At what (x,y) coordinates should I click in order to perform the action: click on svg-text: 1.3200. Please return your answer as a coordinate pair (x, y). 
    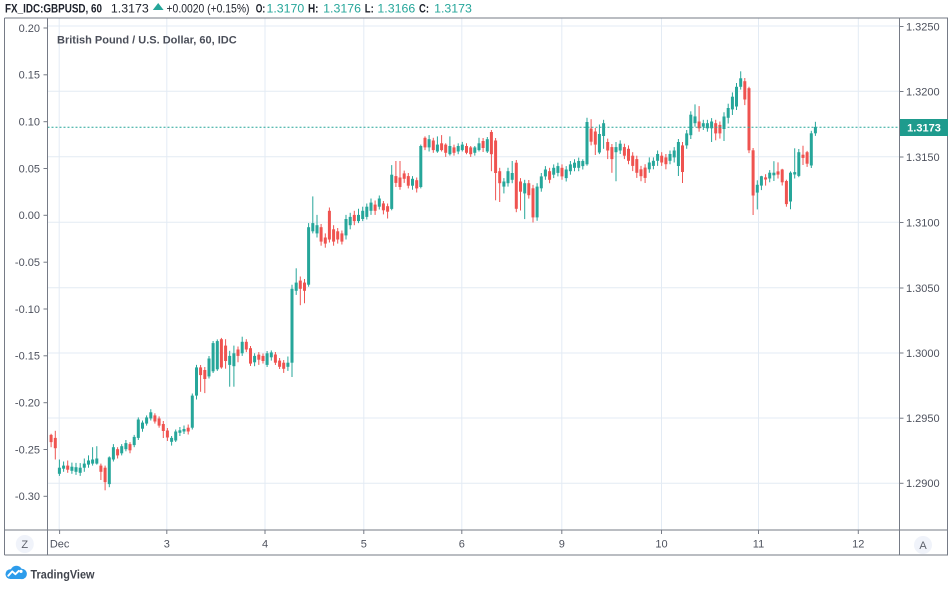
    Looking at the image, I should click on (923, 92).